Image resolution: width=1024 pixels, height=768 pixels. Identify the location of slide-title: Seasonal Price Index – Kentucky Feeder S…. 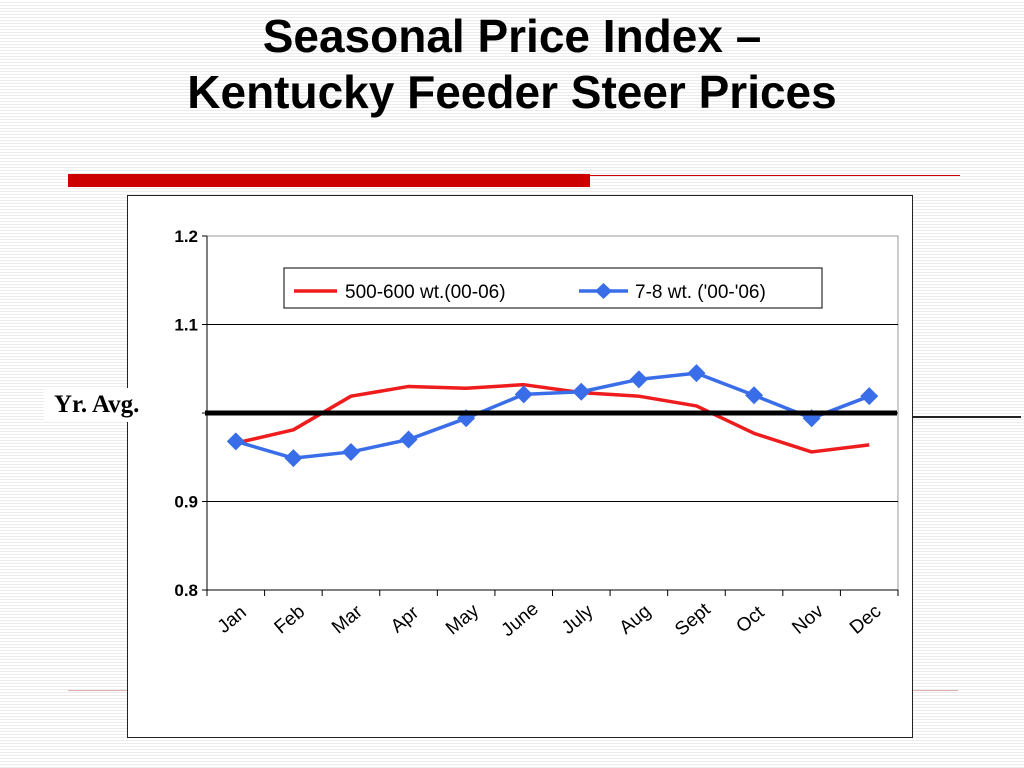
(512, 64).